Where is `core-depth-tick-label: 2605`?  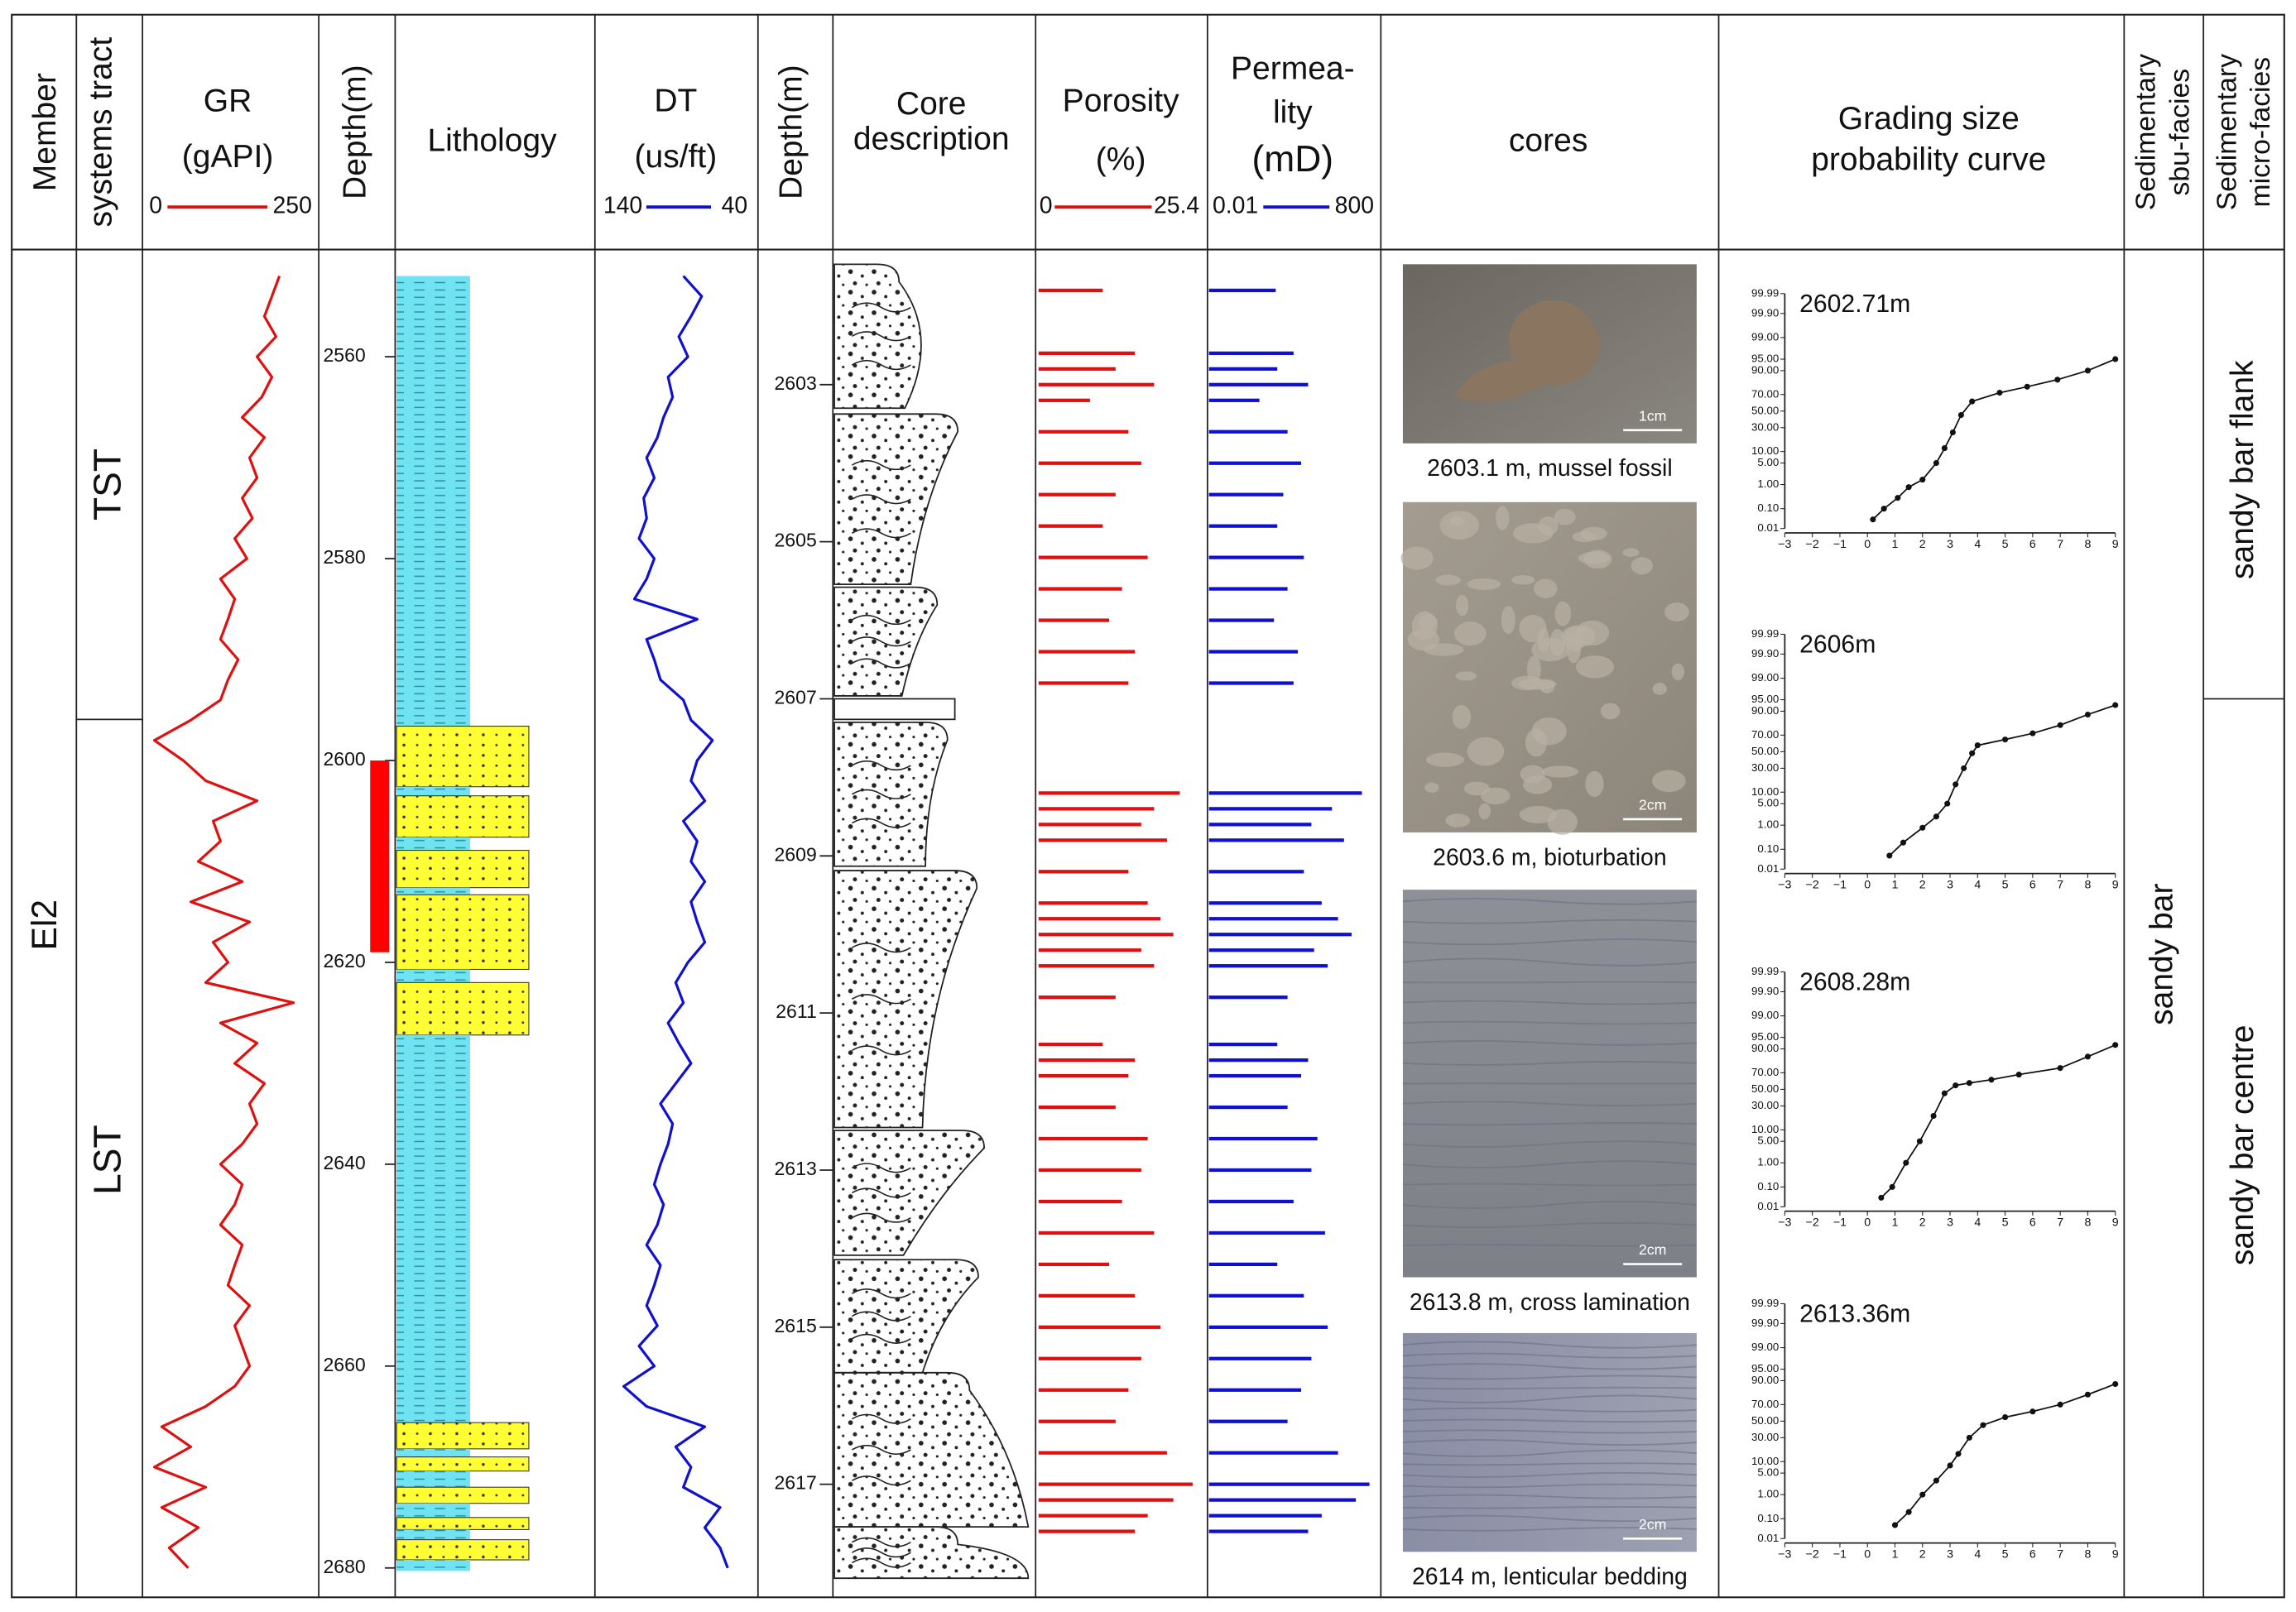
core-depth-tick-label: 2605 is located at coordinates (795, 540).